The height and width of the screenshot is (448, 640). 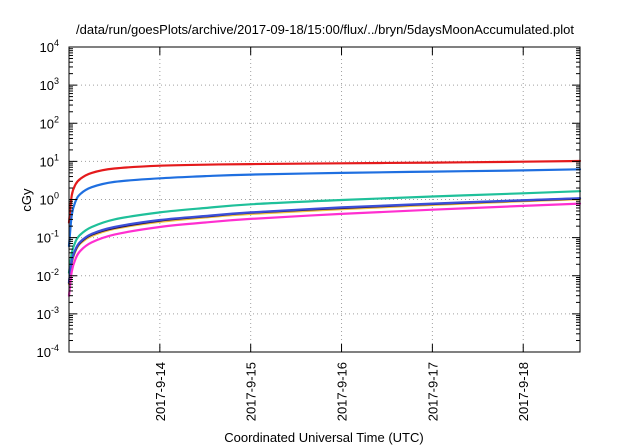 I want to click on y-tick-label: 10⁰, so click(x=49, y=199).